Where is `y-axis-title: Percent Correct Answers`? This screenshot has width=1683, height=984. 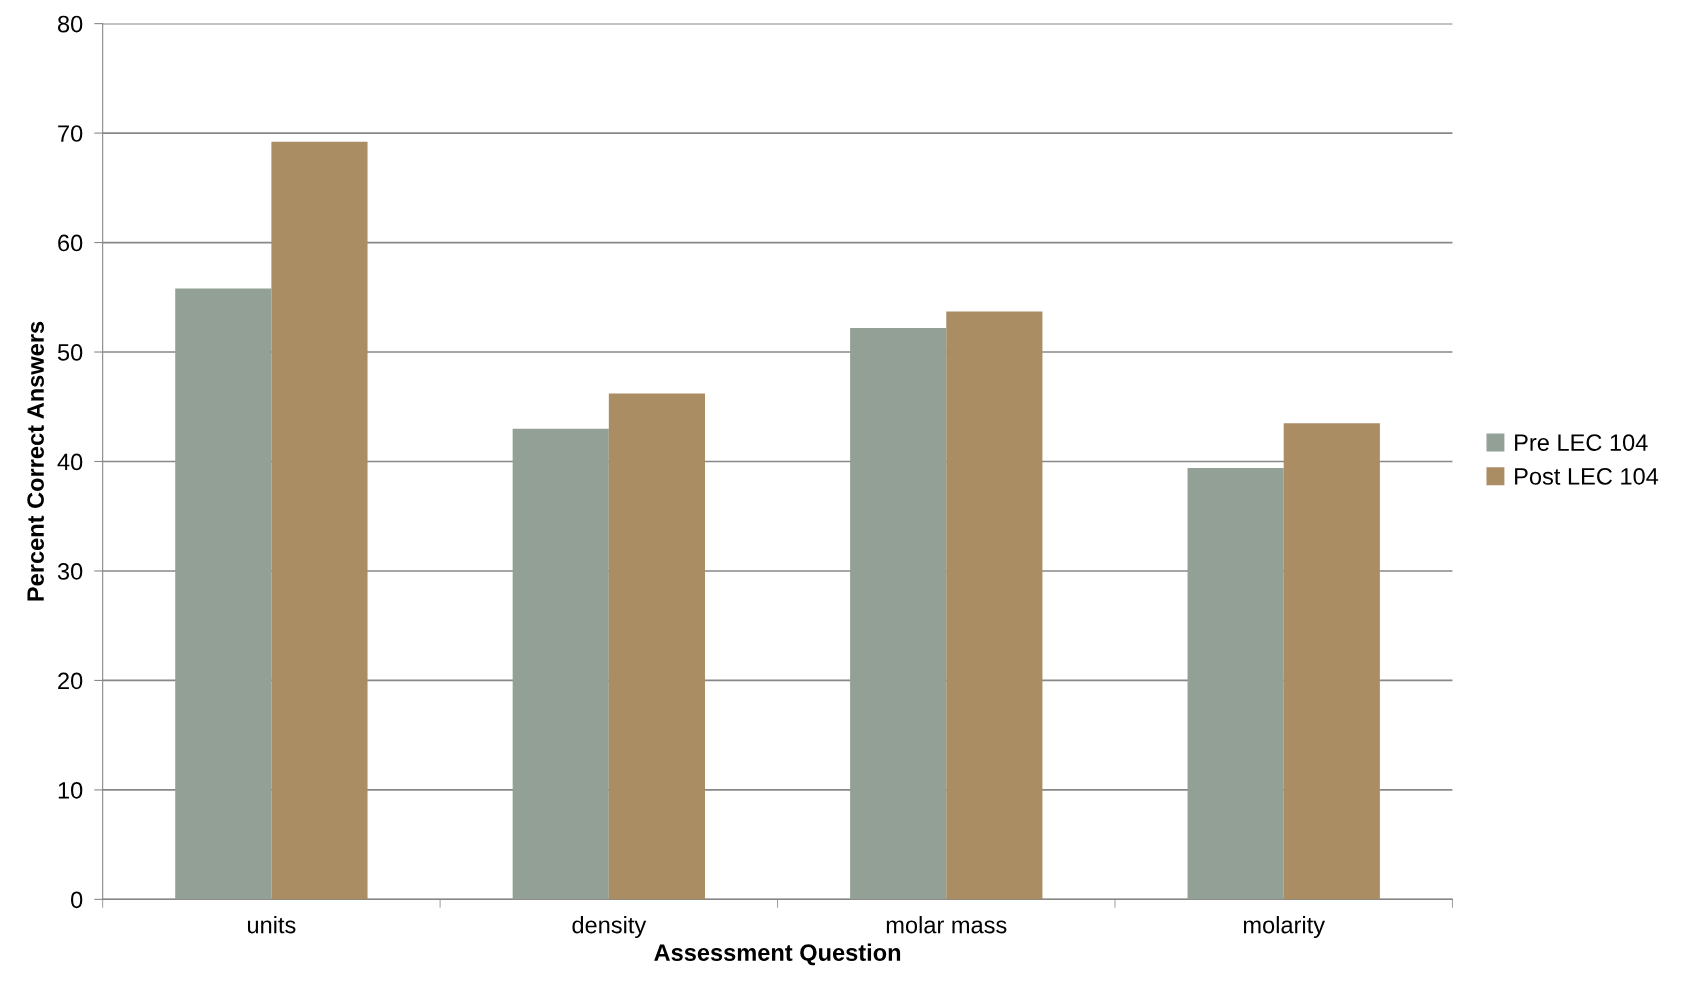
y-axis-title: Percent Correct Answers is located at coordinates (35, 461).